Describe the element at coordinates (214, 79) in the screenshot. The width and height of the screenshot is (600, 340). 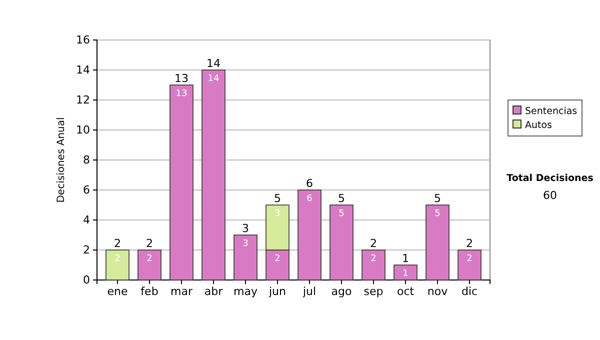
I see `data-label: 14` at that location.